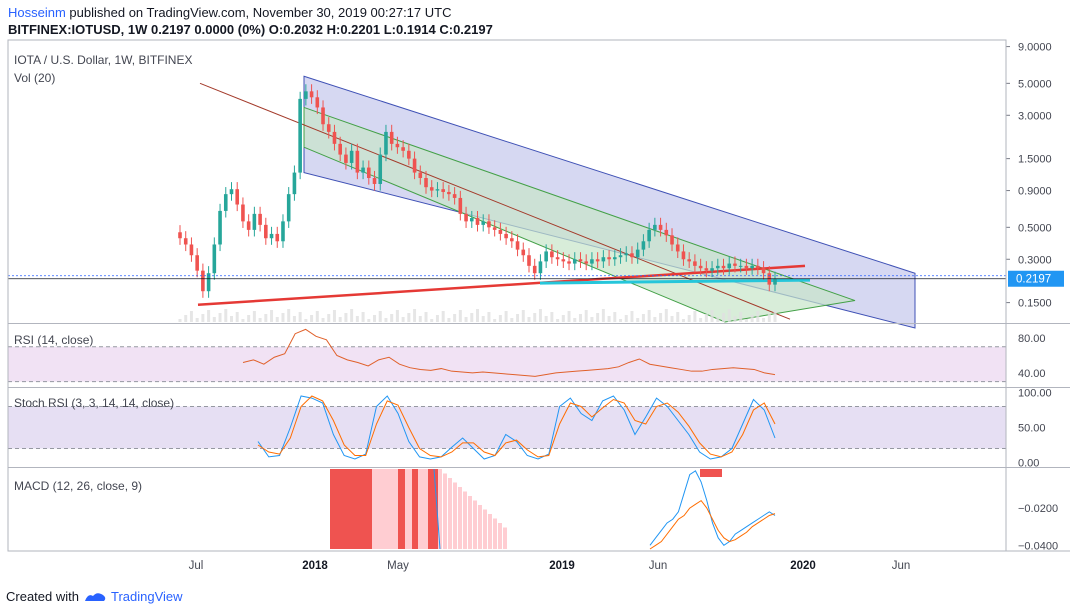  I want to click on price-title: IOTA / U.S. Dollar, 1W, BITFINEX, so click(103, 60).